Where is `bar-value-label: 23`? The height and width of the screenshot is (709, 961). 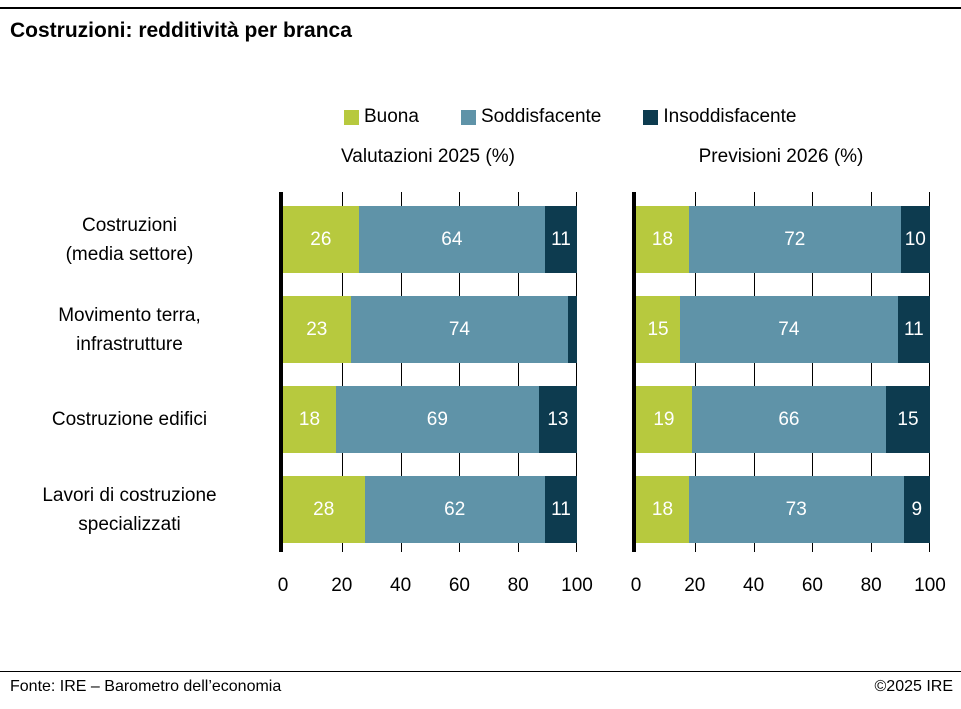
bar-value-label: 23 is located at coordinates (317, 329).